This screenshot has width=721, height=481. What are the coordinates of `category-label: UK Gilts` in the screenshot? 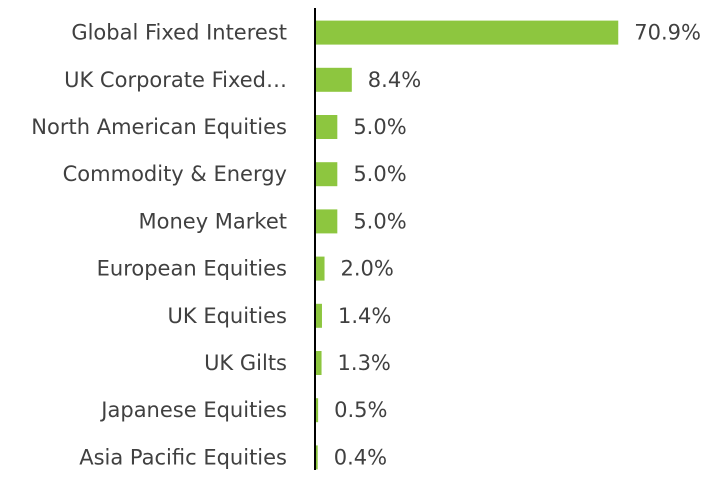 It's located at (245, 363).